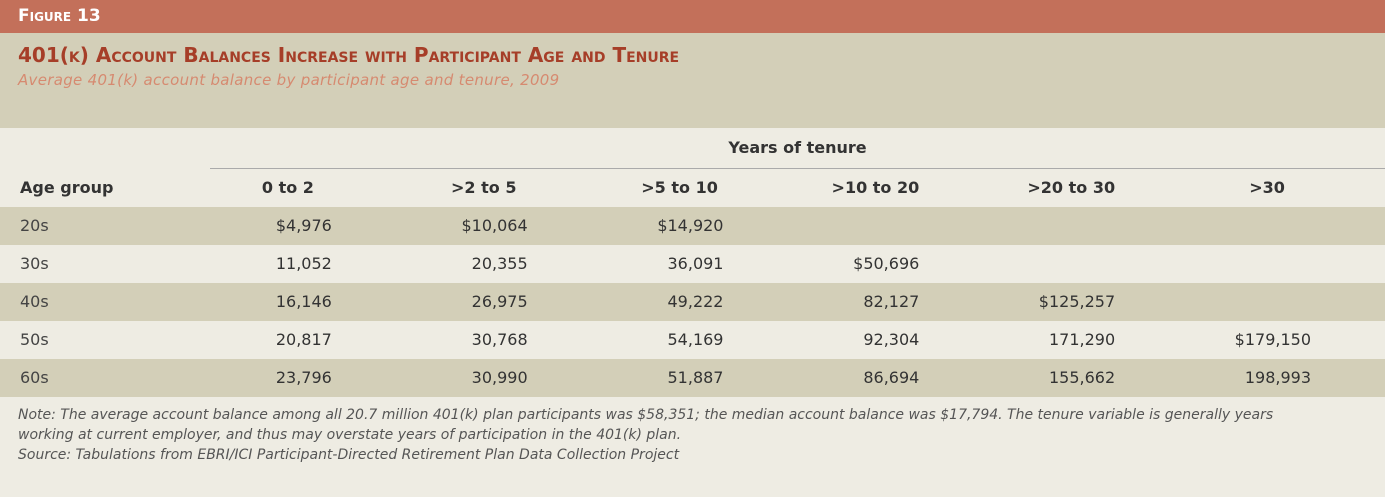 Image resolution: width=1385 pixels, height=497 pixels. Describe the element at coordinates (875, 187) in the screenshot. I see `column-header: >10 to 20` at that location.